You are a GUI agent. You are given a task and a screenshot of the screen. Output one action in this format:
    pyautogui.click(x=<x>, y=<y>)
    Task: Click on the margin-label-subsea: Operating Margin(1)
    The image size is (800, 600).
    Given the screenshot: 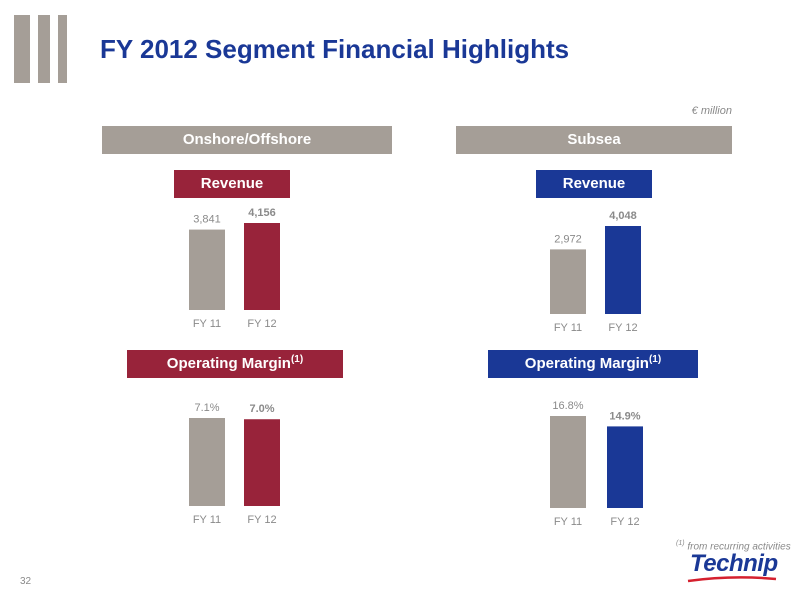 What is the action you would take?
    pyautogui.click(x=593, y=364)
    